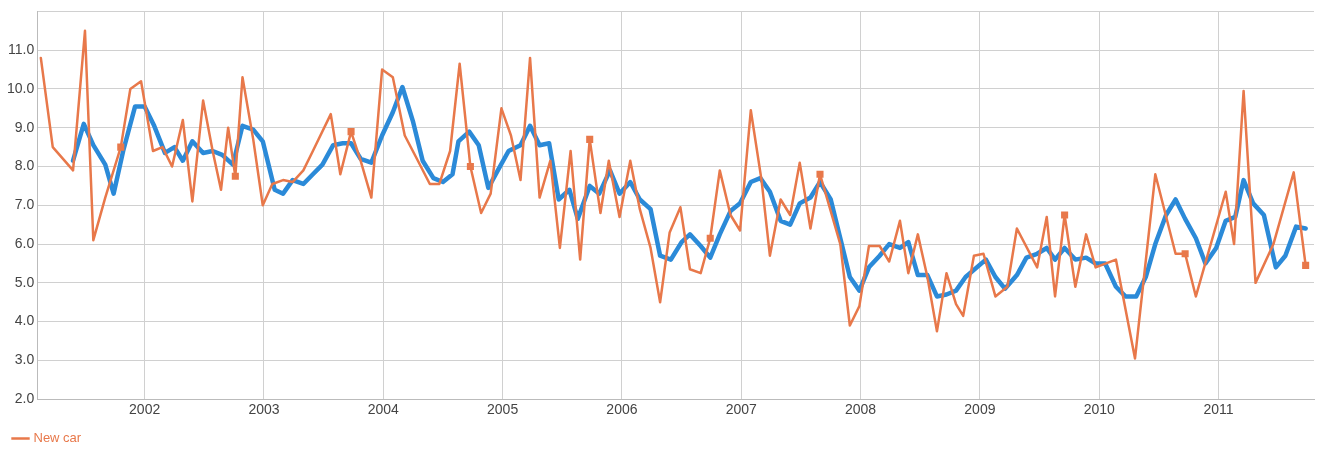 The width and height of the screenshot is (1322, 455). Describe the element at coordinates (24, 320) in the screenshot. I see `y-tick-label: 4.0` at that location.